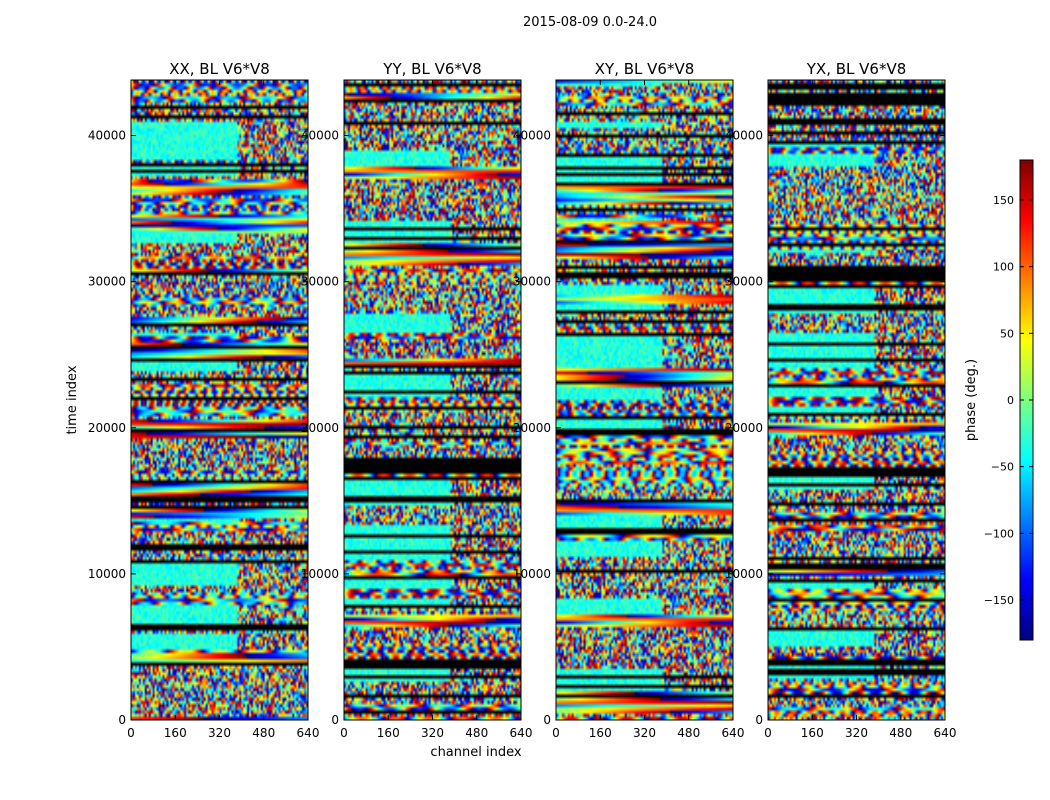  What do you see at coordinates (1002, 467) in the screenshot?
I see `colorbar-tick-label: −50` at bounding box center [1002, 467].